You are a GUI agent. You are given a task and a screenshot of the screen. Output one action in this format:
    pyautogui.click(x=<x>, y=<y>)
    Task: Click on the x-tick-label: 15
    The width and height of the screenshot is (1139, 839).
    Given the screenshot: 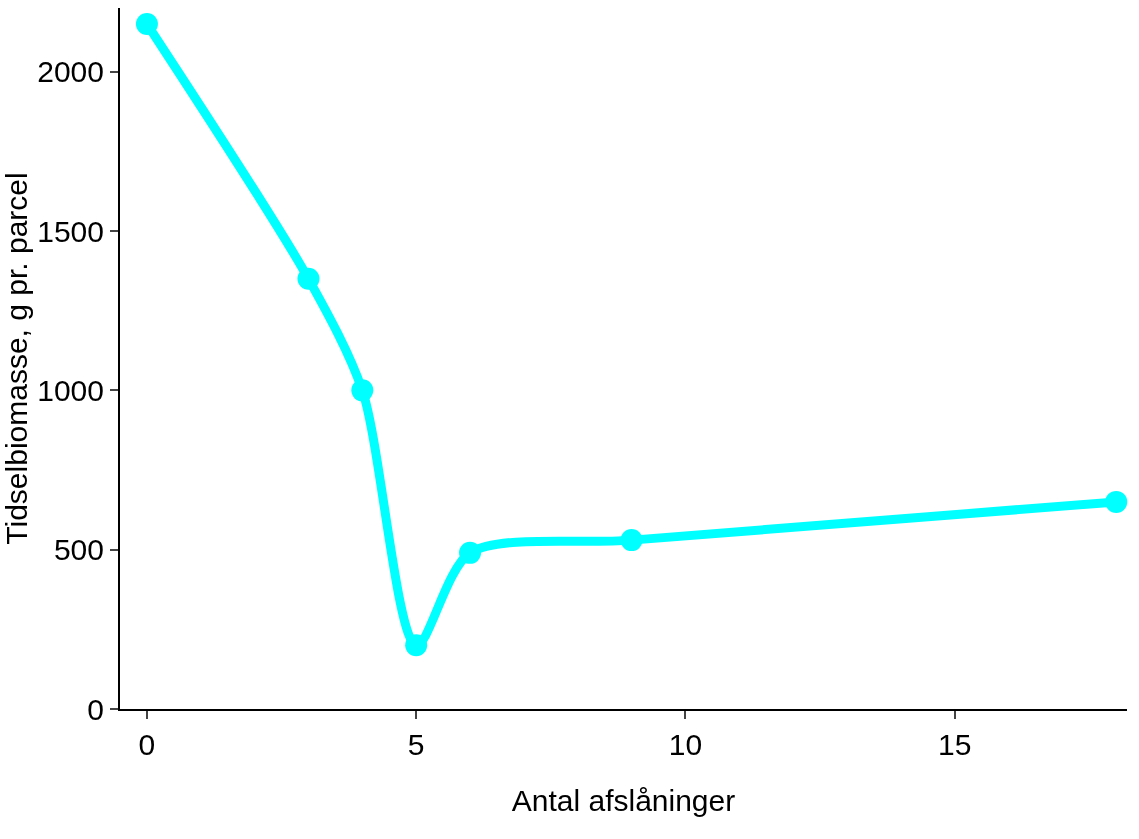 What is the action you would take?
    pyautogui.click(x=954, y=744)
    